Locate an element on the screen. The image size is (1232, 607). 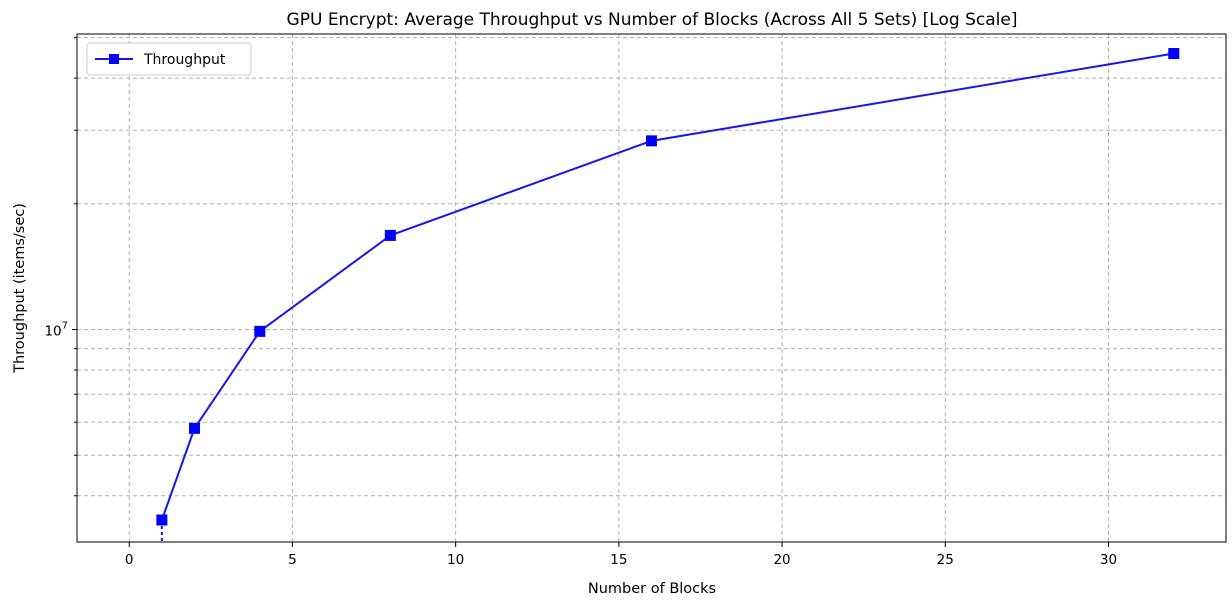
x-tick-label: 0 is located at coordinates (129, 560).